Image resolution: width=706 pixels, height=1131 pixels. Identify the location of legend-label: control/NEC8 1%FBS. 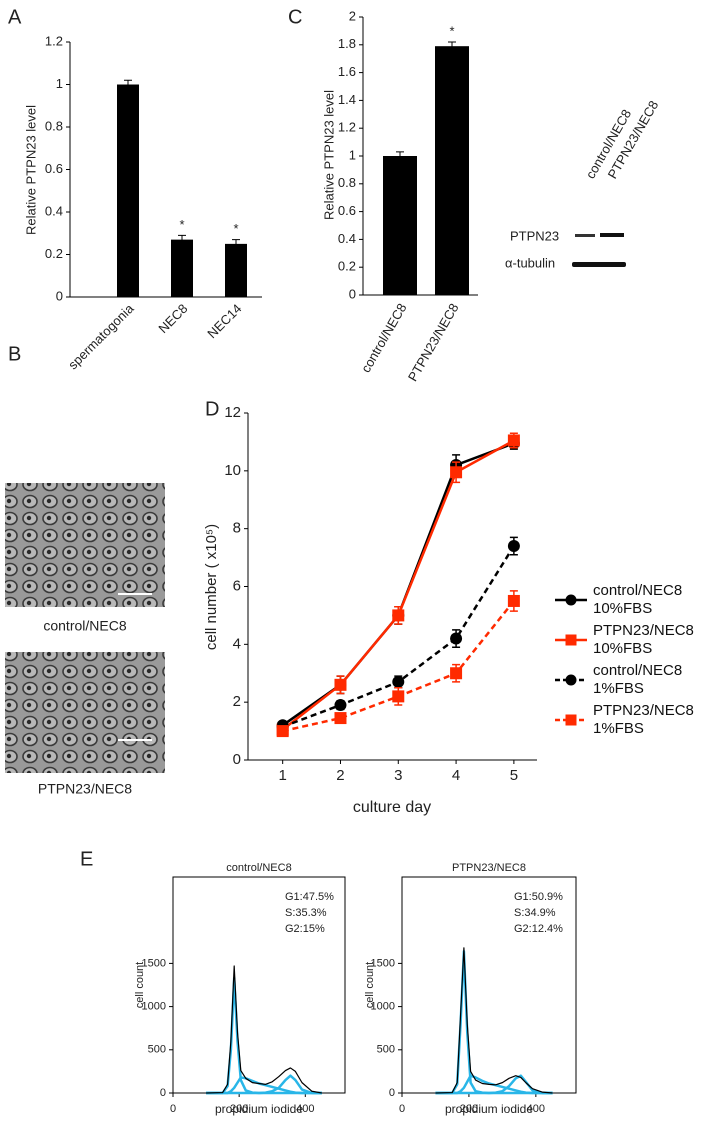
(638, 679).